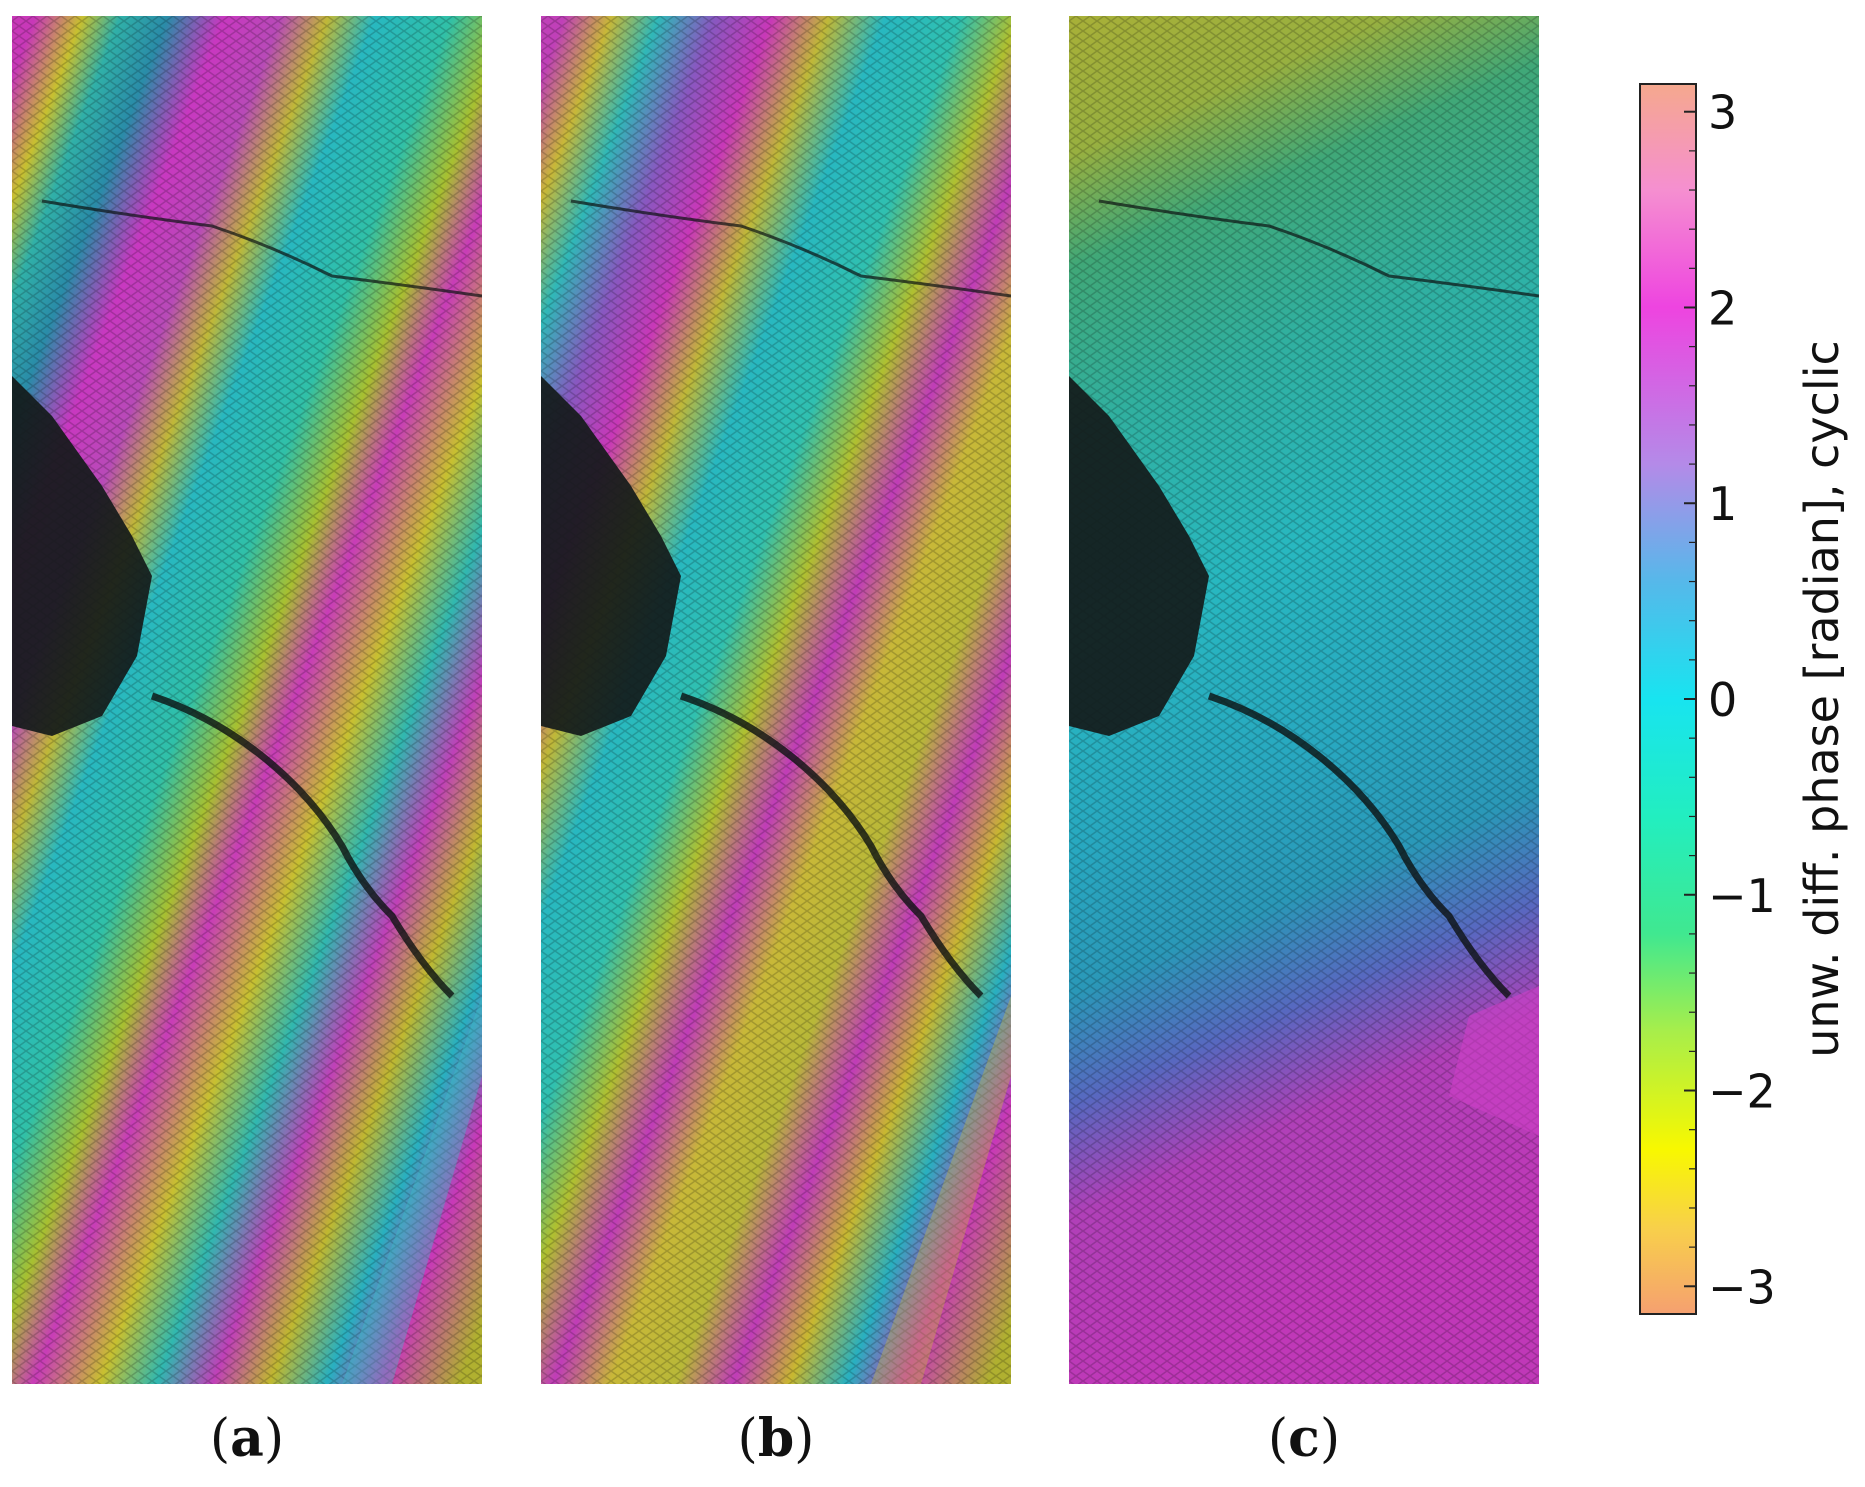 The height and width of the screenshot is (1487, 1865). What do you see at coordinates (1304, 1438) in the screenshot?
I see `panel-label-c: (c)` at bounding box center [1304, 1438].